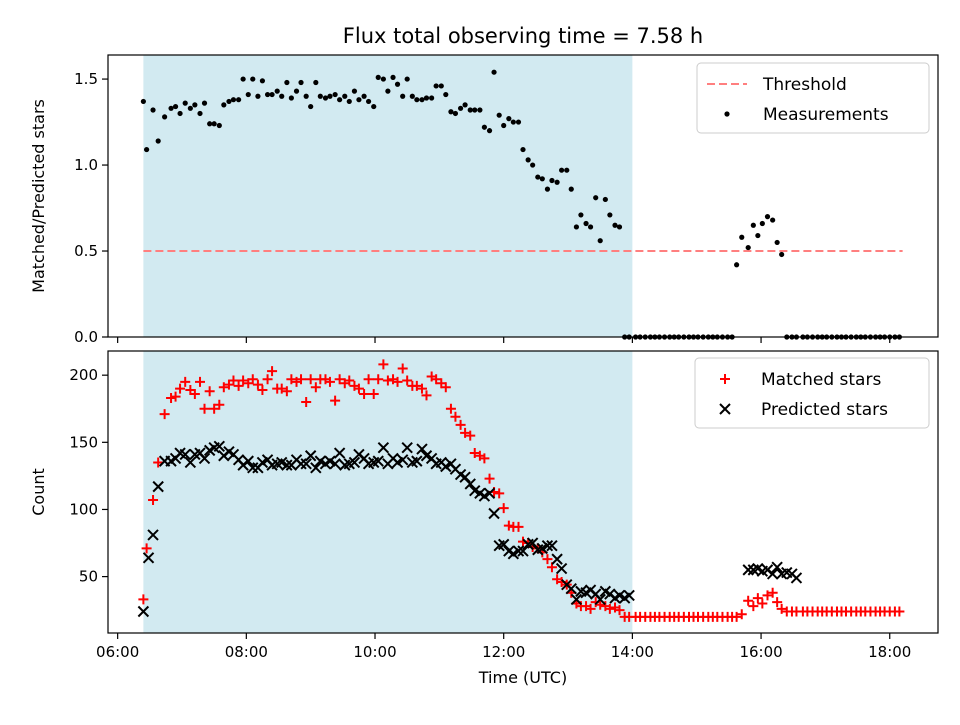  I want to click on x-tick-label: 10:00, so click(374, 652).